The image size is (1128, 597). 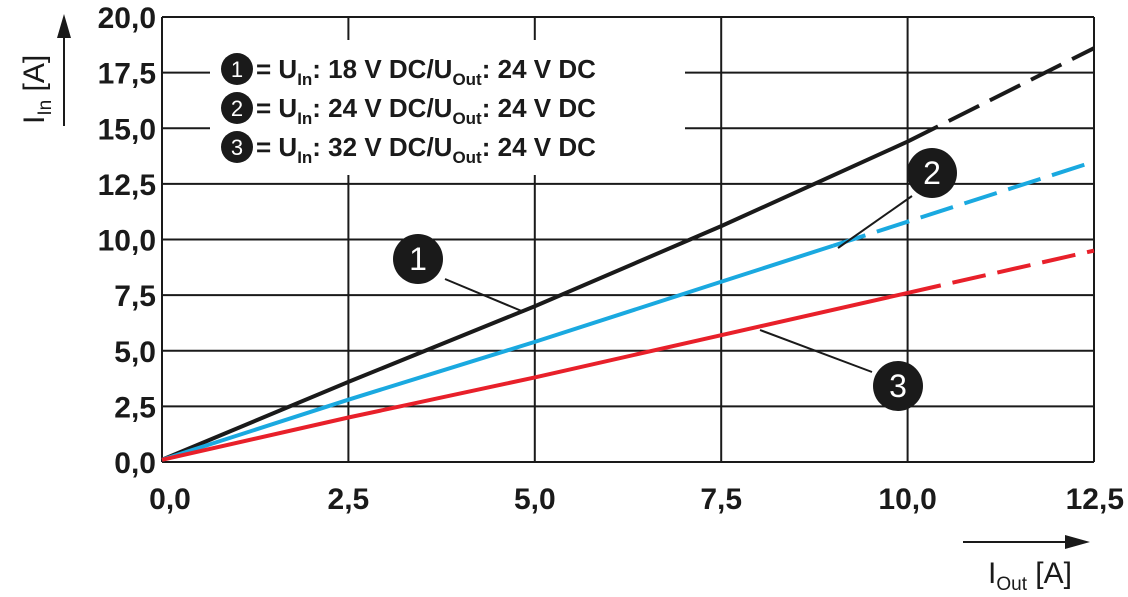 What do you see at coordinates (1000, 95) in the screenshot?
I see `series-1-extension` at bounding box center [1000, 95].